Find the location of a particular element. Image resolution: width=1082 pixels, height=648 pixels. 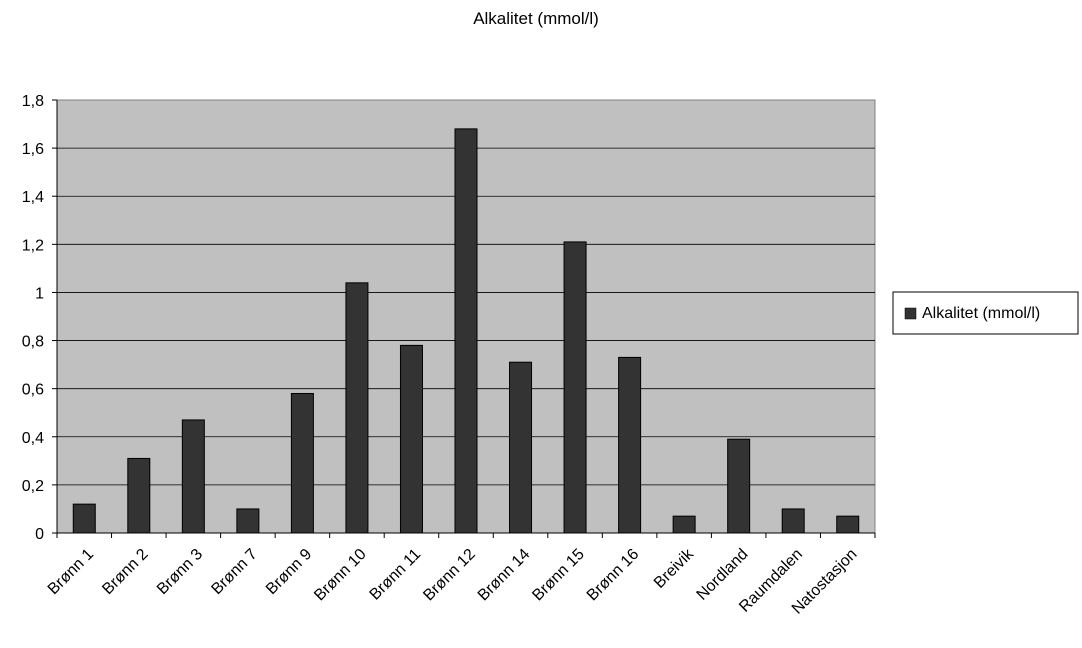

bar-breivik is located at coordinates (684, 524).